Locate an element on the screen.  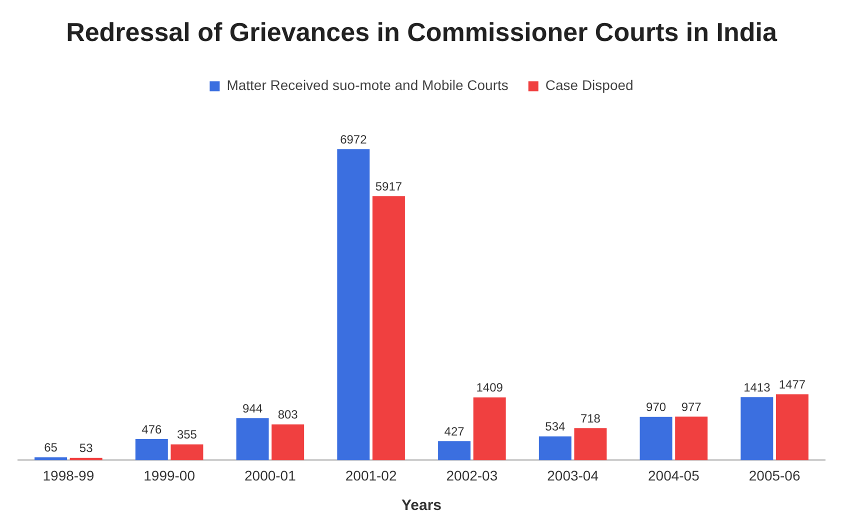
data-label: 970 is located at coordinates (656, 407).